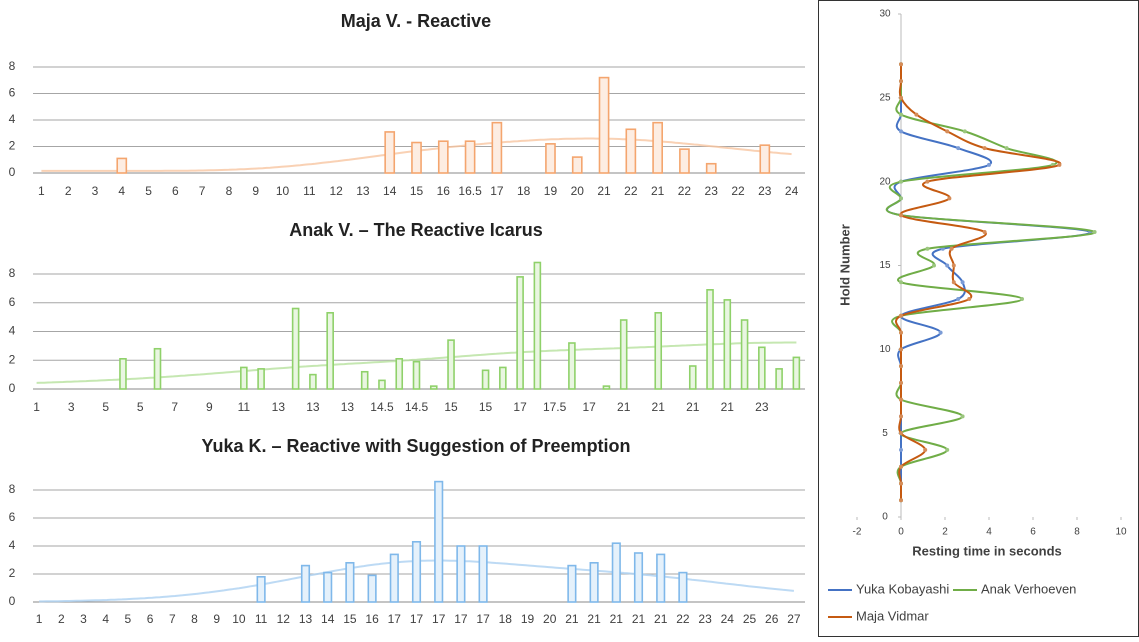  I want to click on x-tick-label: 17.5, so click(555, 407).